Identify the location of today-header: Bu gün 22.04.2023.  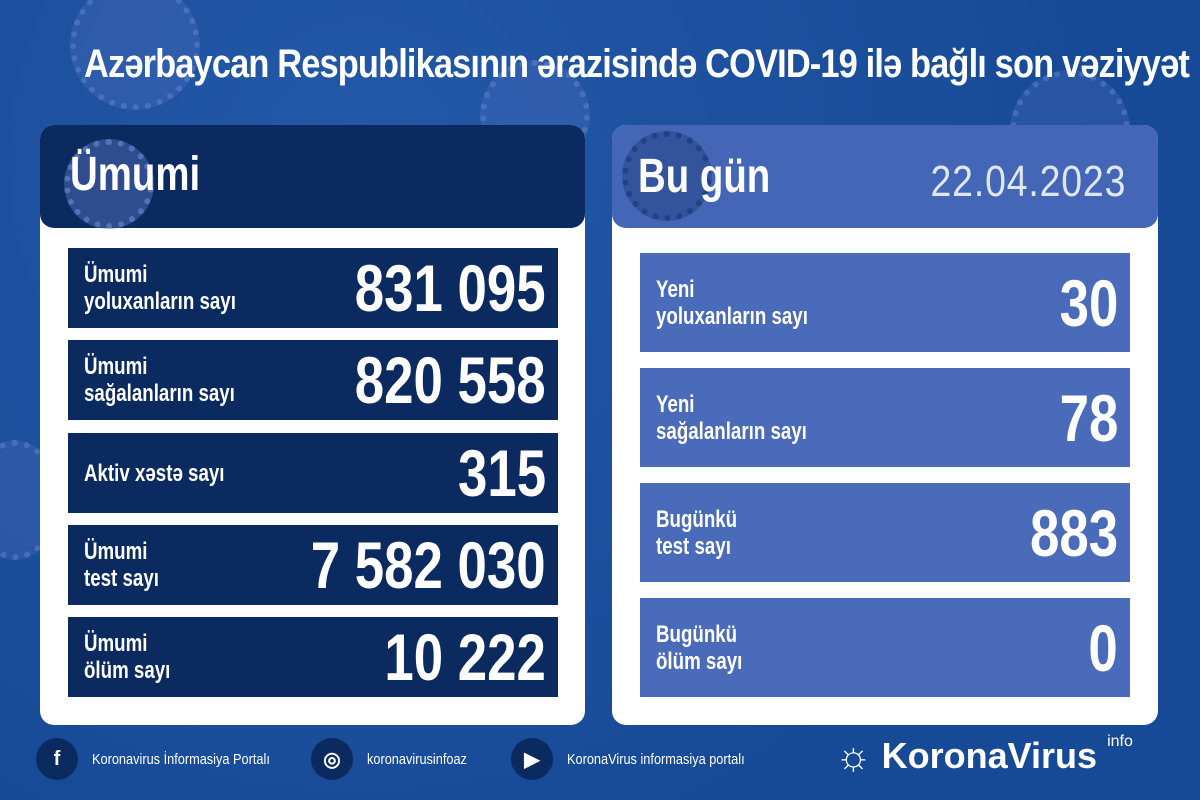
(885, 176).